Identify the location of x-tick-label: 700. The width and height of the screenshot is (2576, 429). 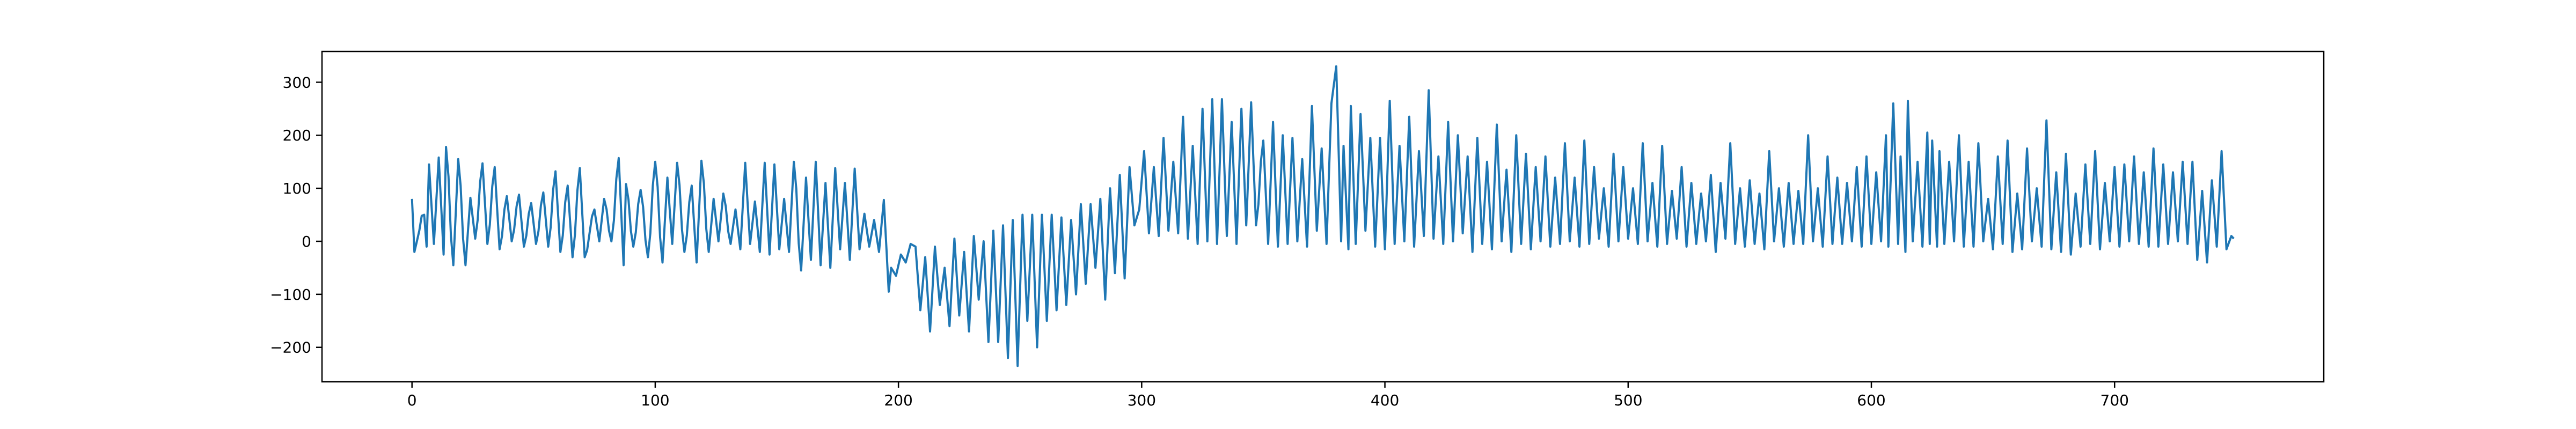
(2115, 400).